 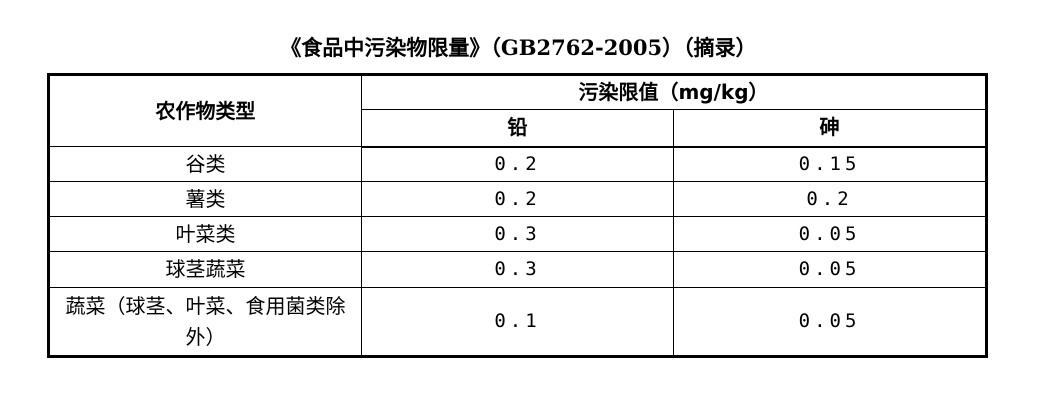 I want to click on table-row: 薯类 0.2 0.2, so click(x=518, y=199).